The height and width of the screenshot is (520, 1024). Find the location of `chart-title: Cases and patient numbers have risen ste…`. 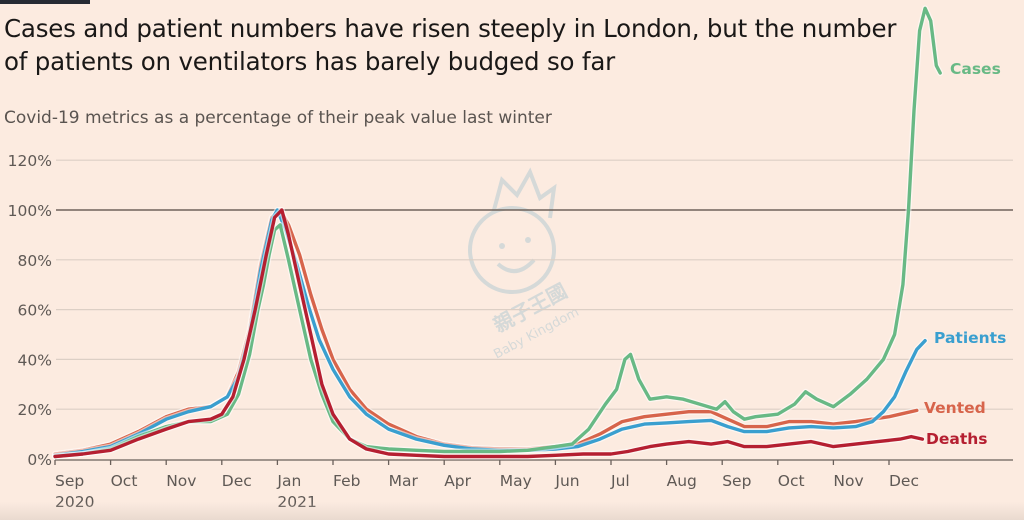

chart-title: Cases and patient numbers have risen ste… is located at coordinates (450, 45).